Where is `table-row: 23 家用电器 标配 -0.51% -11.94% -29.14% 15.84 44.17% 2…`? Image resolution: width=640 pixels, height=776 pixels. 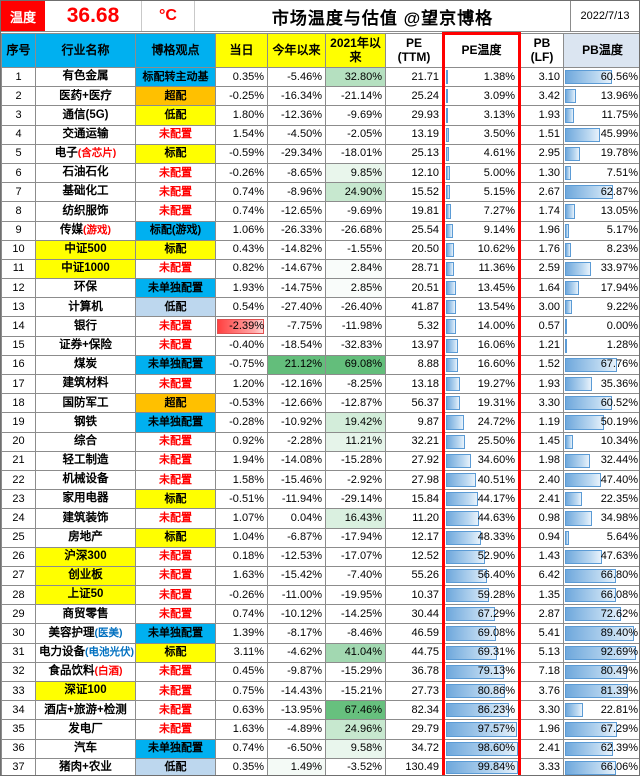 table-row: 23 家用电器 标配 -0.51% -11.94% -29.14% 15.84 44.17% 2… is located at coordinates (320, 499).